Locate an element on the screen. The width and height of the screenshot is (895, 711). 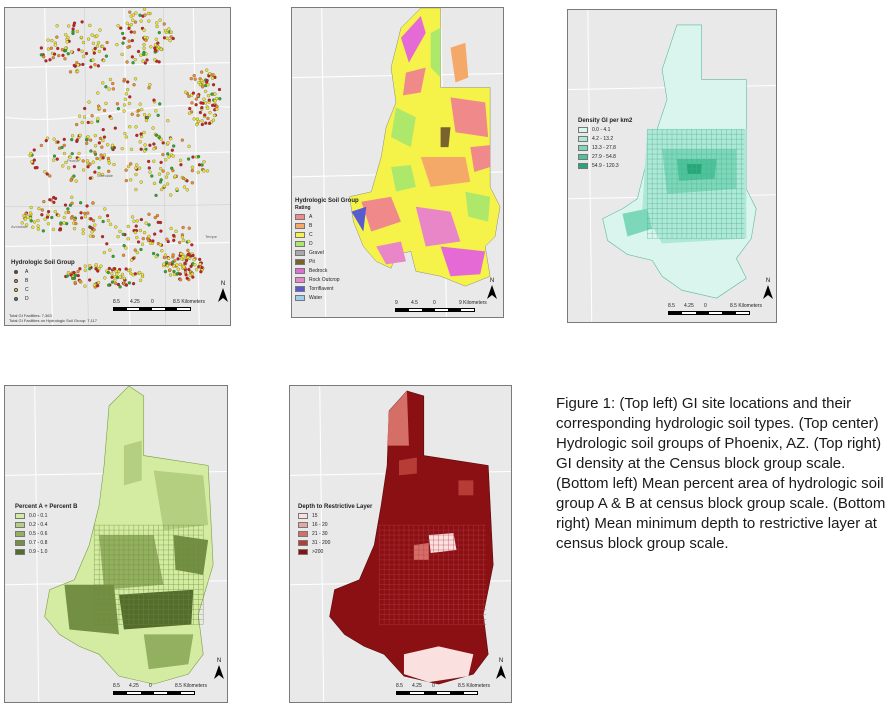
legend-title: Percent A + Percent B is located at coordinates (46, 507).